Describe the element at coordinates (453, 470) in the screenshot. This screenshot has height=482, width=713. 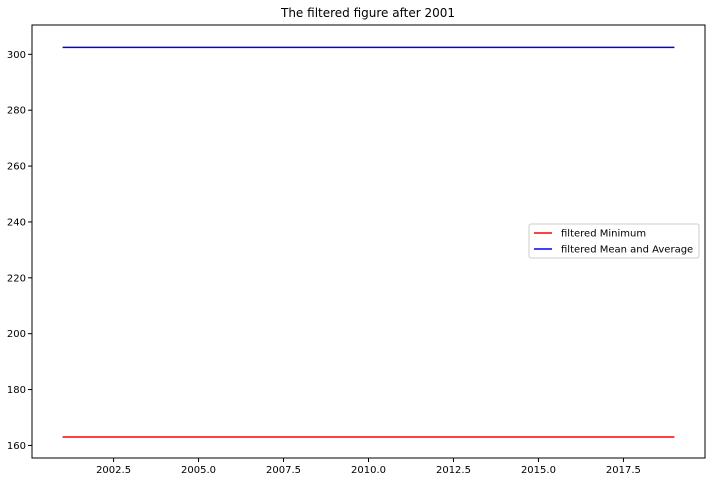
I see `x-tick-label: 2012.5` at that location.